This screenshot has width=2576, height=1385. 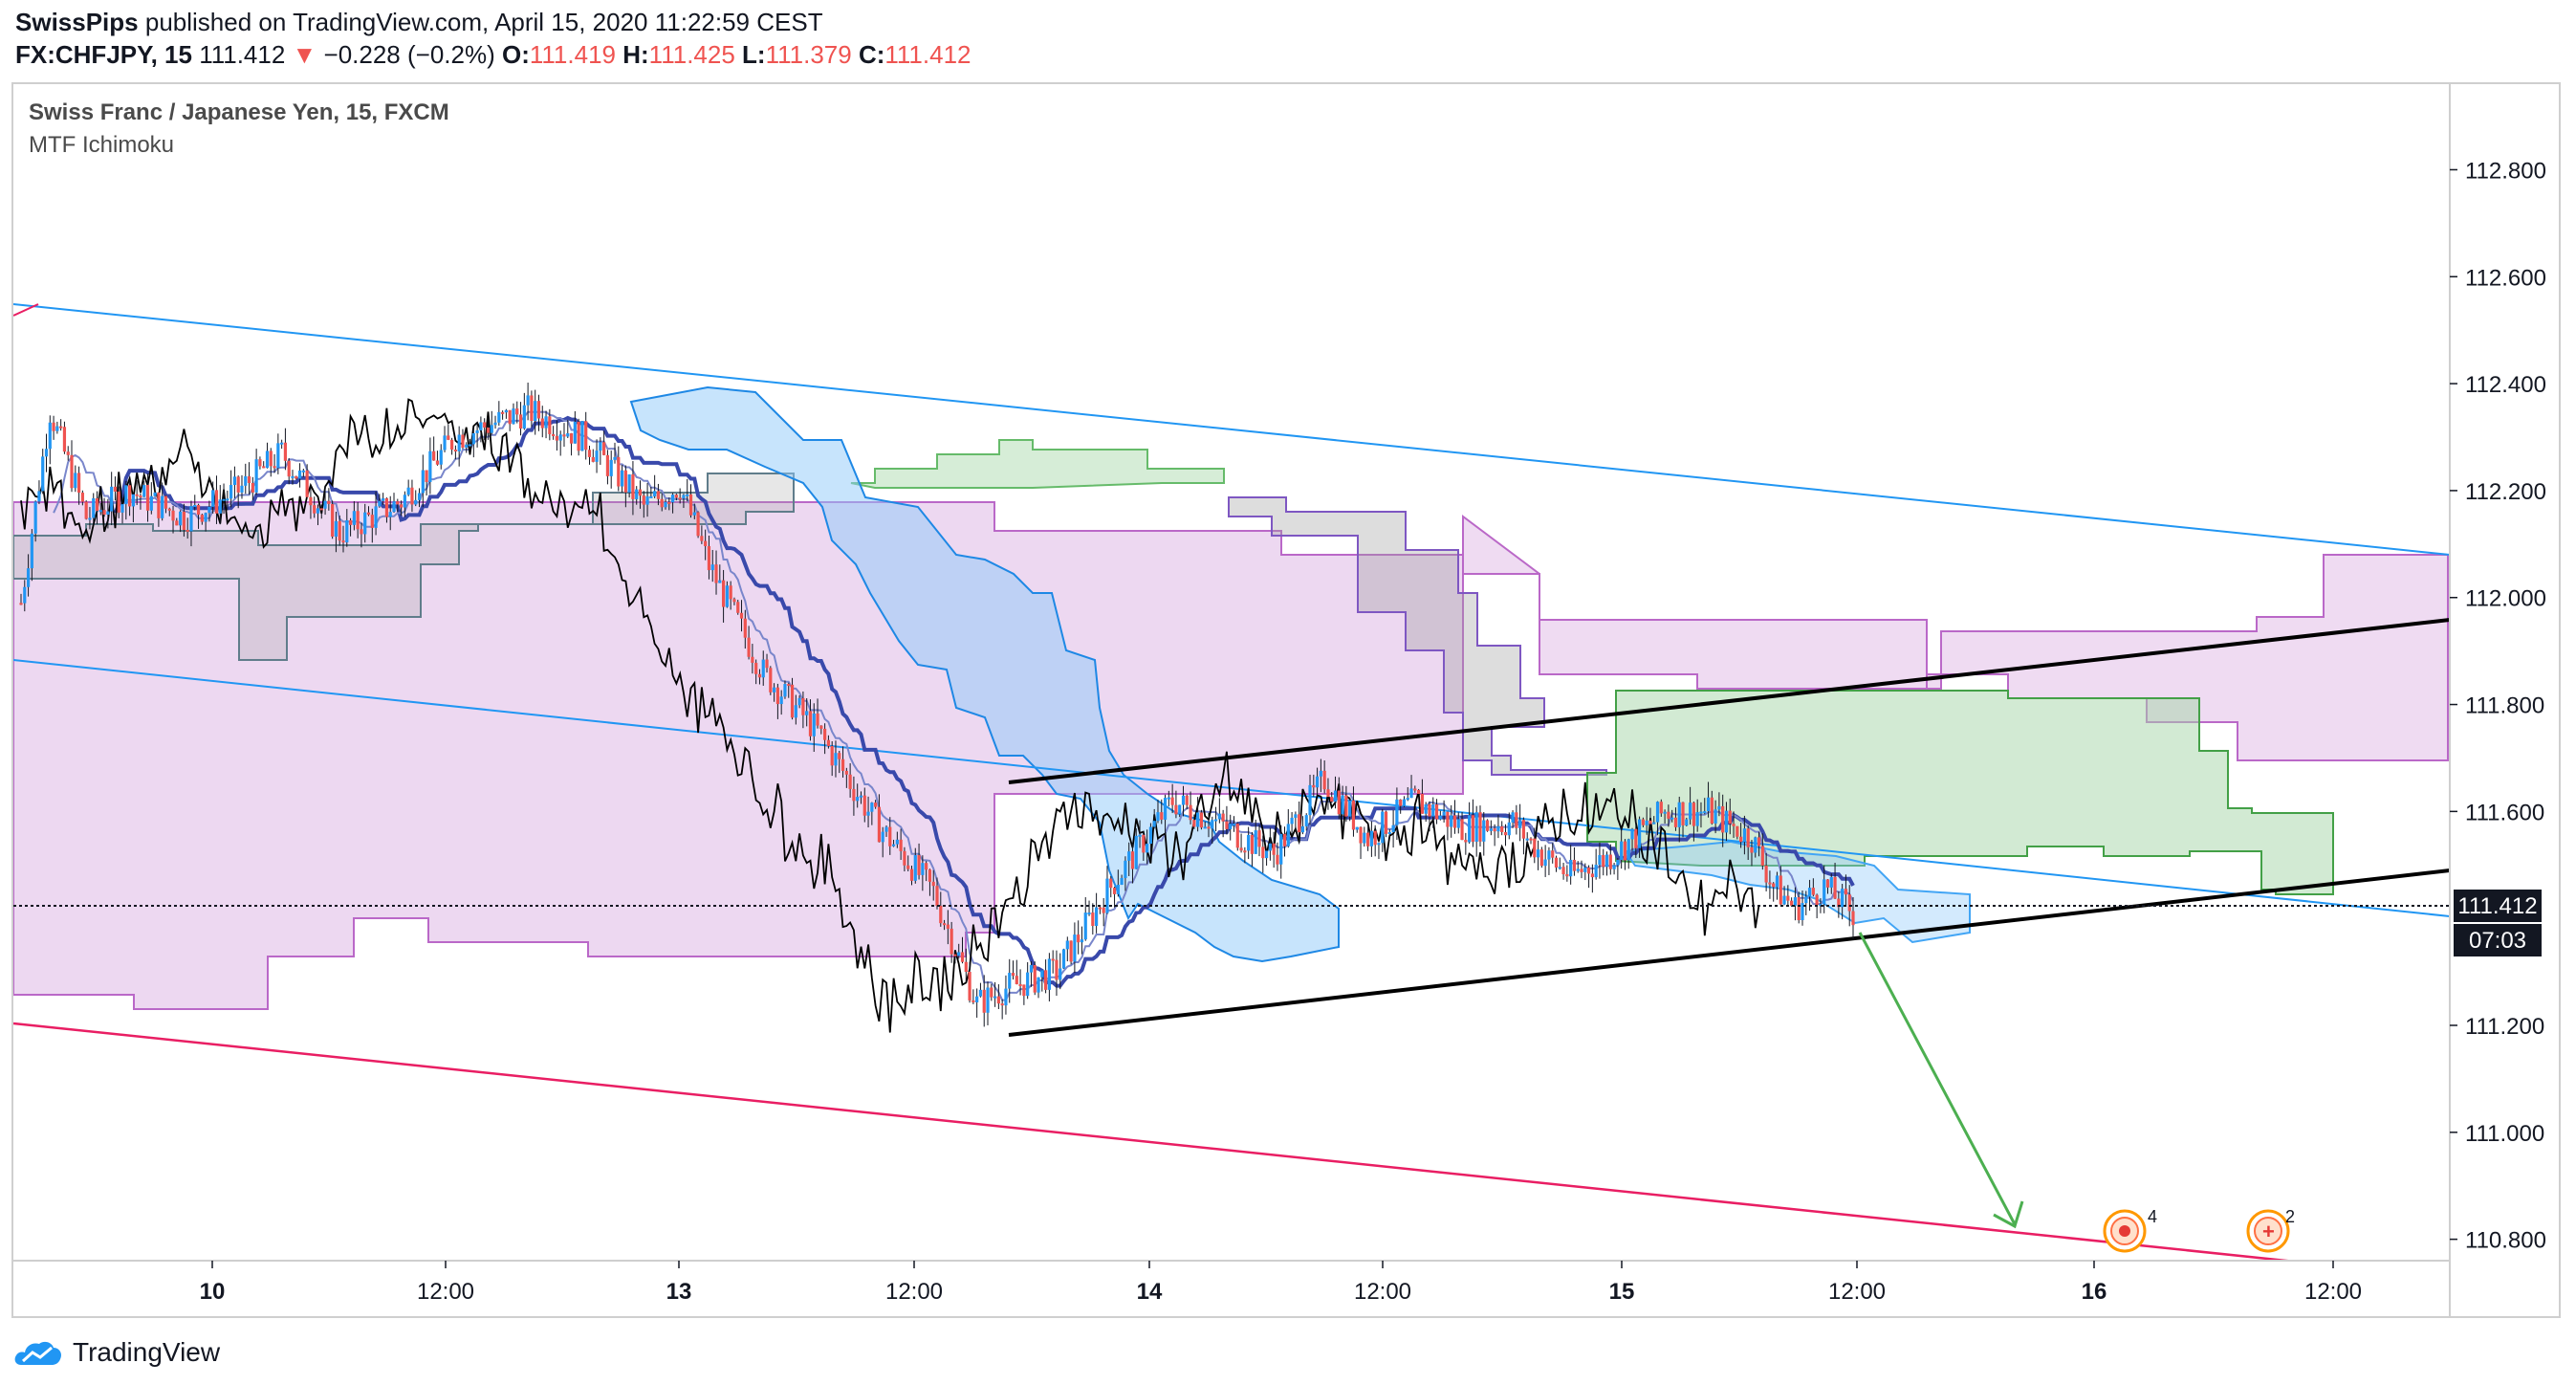 I want to click on event-badge-1: 4, so click(x=2130, y=1230).